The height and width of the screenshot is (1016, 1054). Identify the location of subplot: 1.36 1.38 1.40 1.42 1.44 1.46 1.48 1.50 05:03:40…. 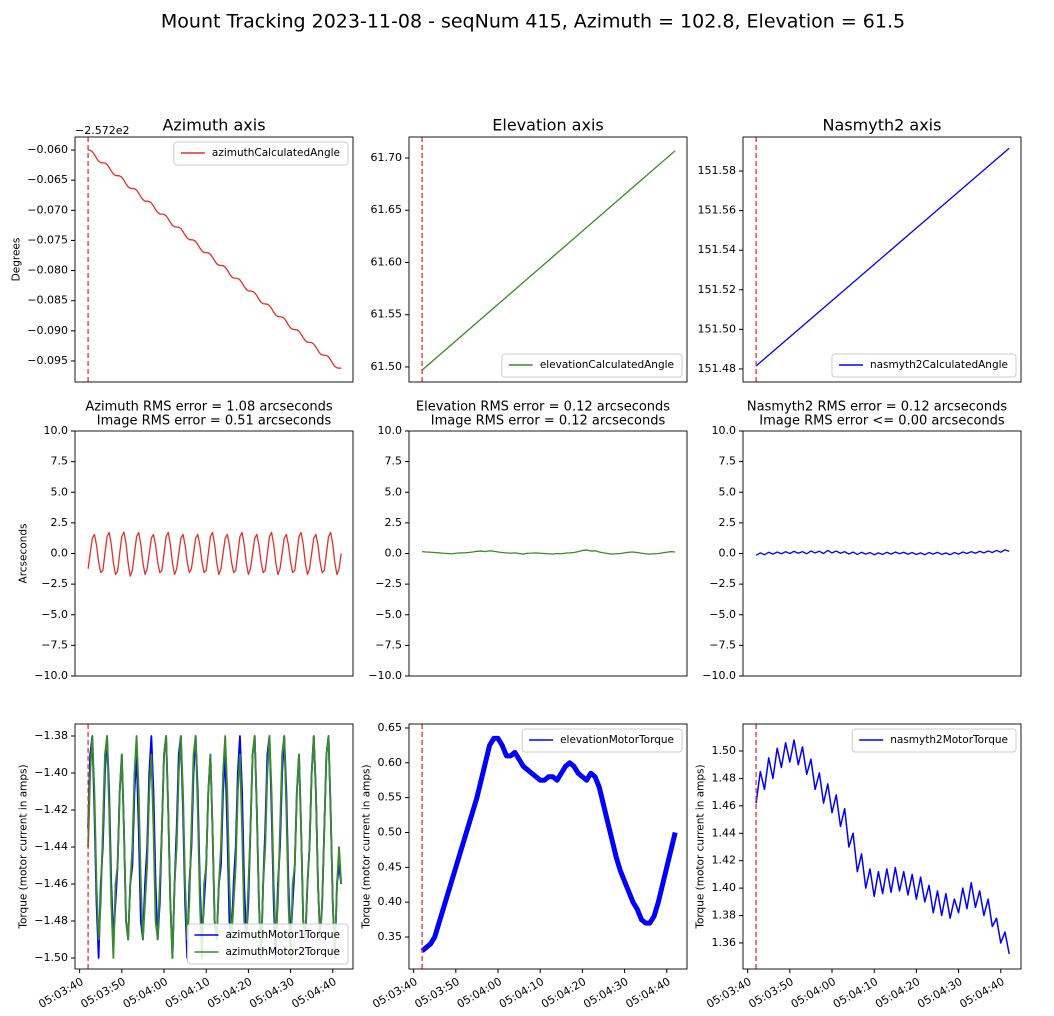
(858, 867).